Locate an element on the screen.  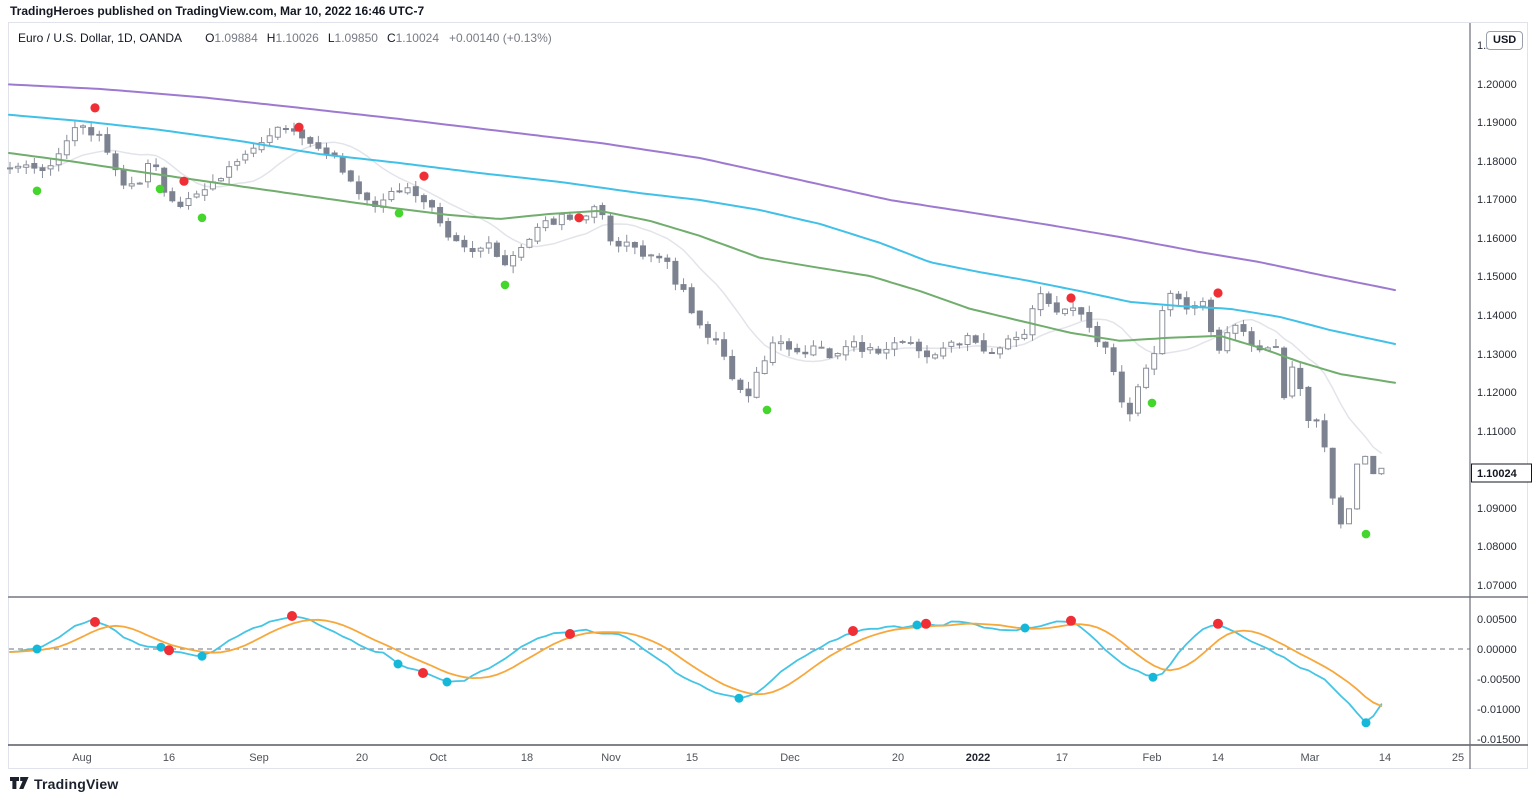
open-value: 1.09884 is located at coordinates (236, 38).